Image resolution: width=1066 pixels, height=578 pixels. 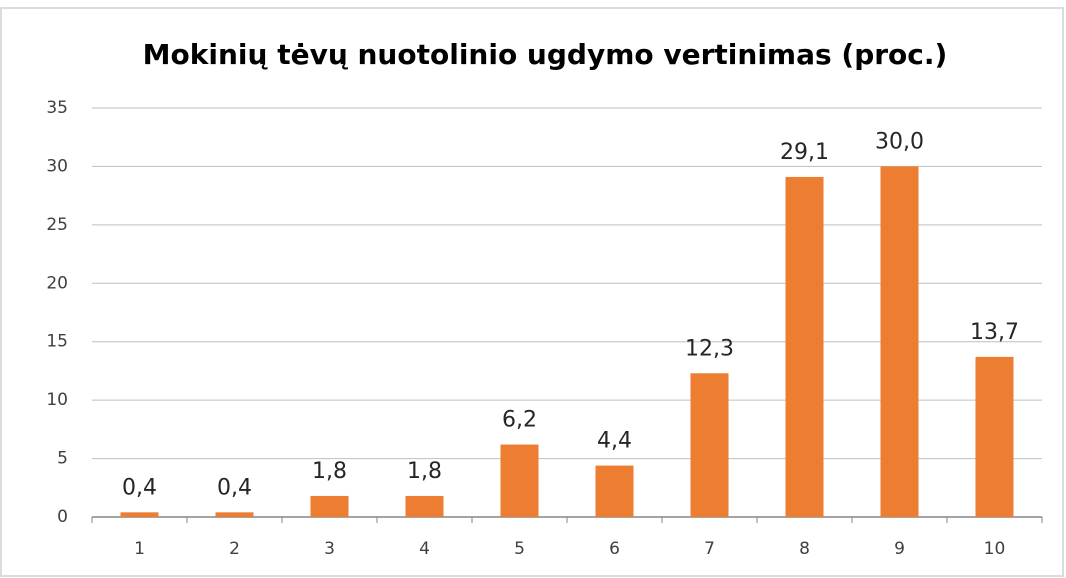 I want to click on y-tick-label: 15, so click(x=57, y=342).